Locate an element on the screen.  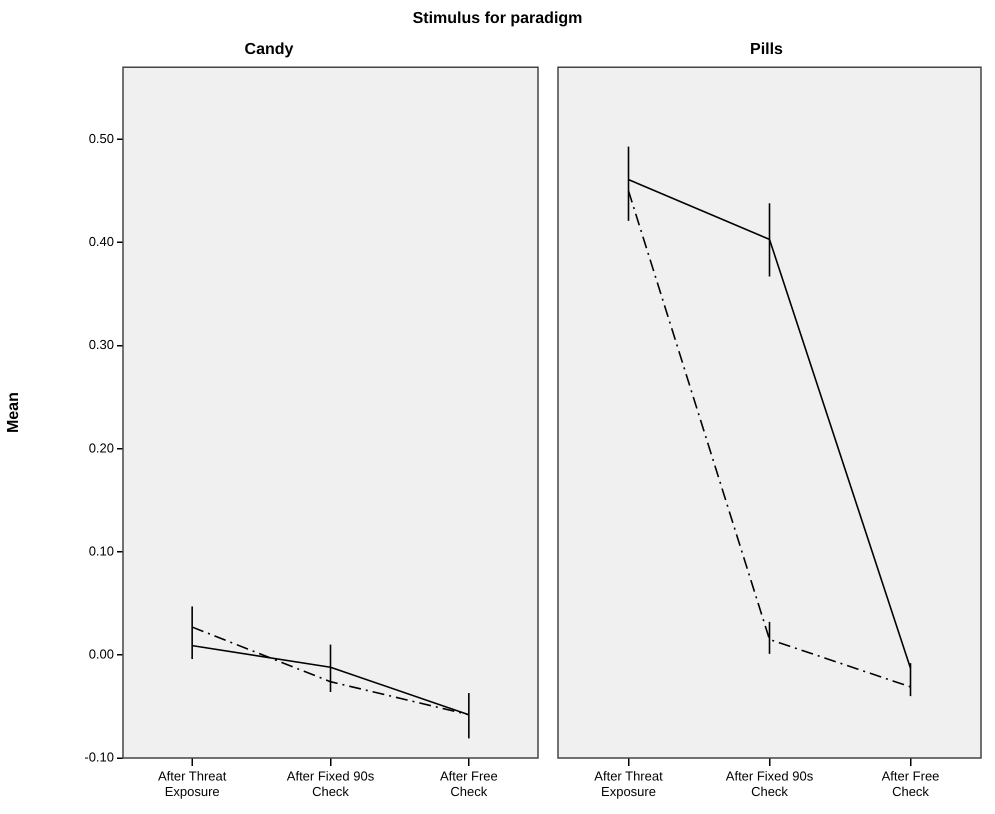
y-tick-label: 0.10 is located at coordinates (101, 550).